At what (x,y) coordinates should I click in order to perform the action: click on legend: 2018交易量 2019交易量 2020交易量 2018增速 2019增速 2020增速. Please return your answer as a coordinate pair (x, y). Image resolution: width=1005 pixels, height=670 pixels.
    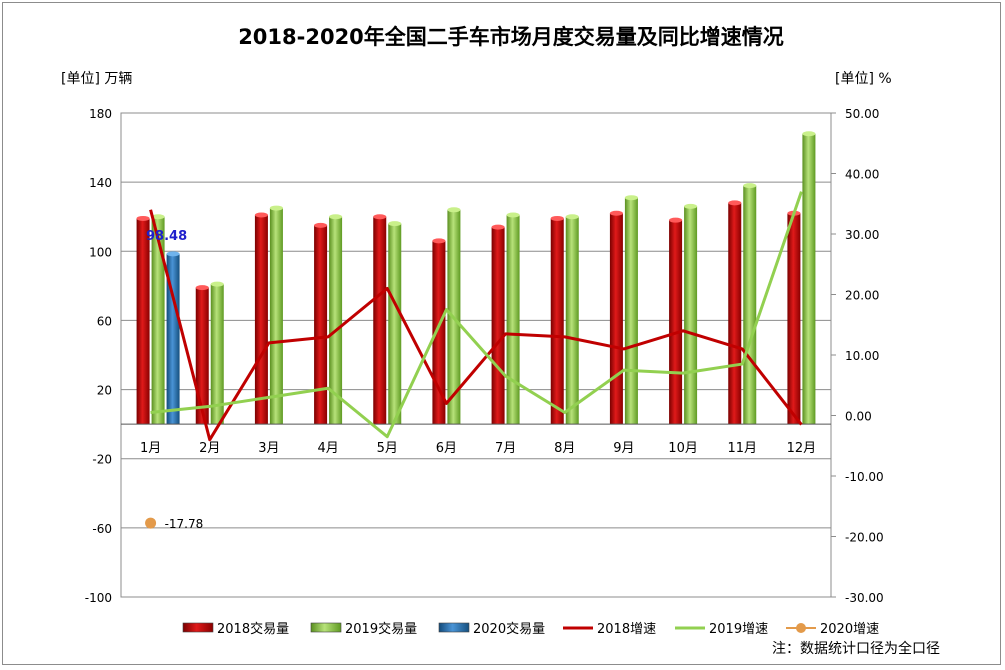
    Looking at the image, I should click on (530, 629).